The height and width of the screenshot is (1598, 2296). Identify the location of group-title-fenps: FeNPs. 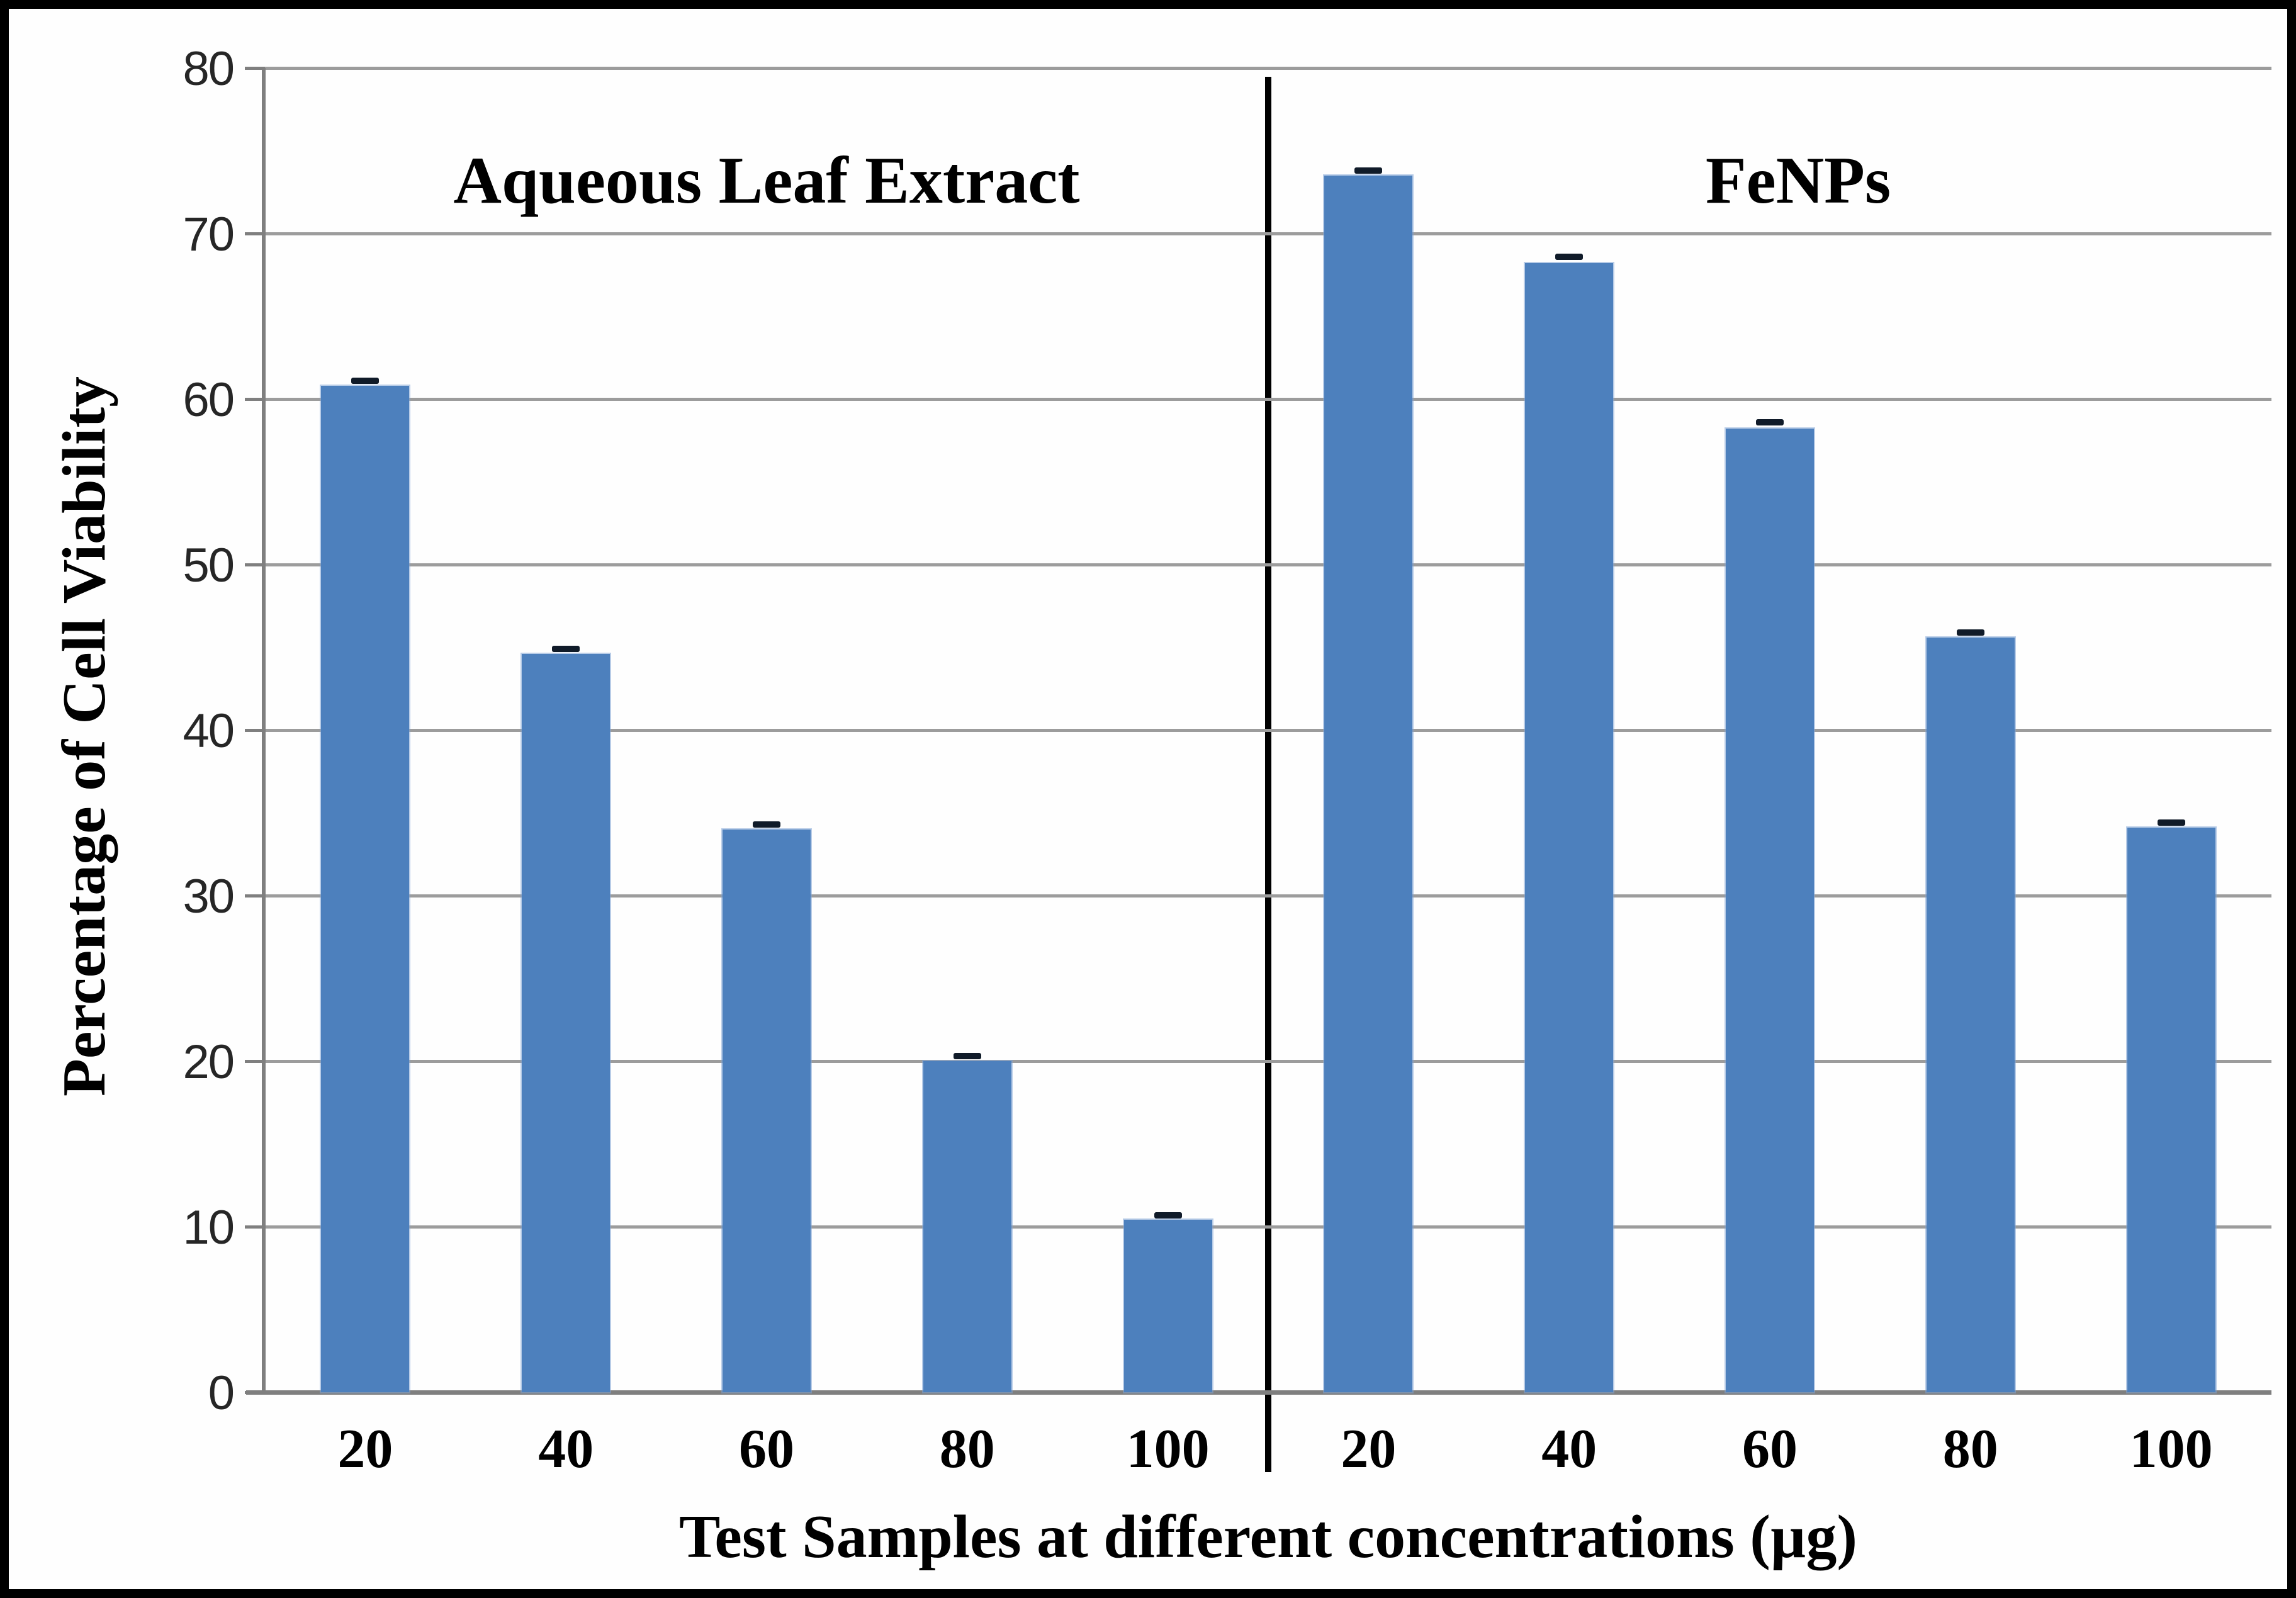
(1798, 180).